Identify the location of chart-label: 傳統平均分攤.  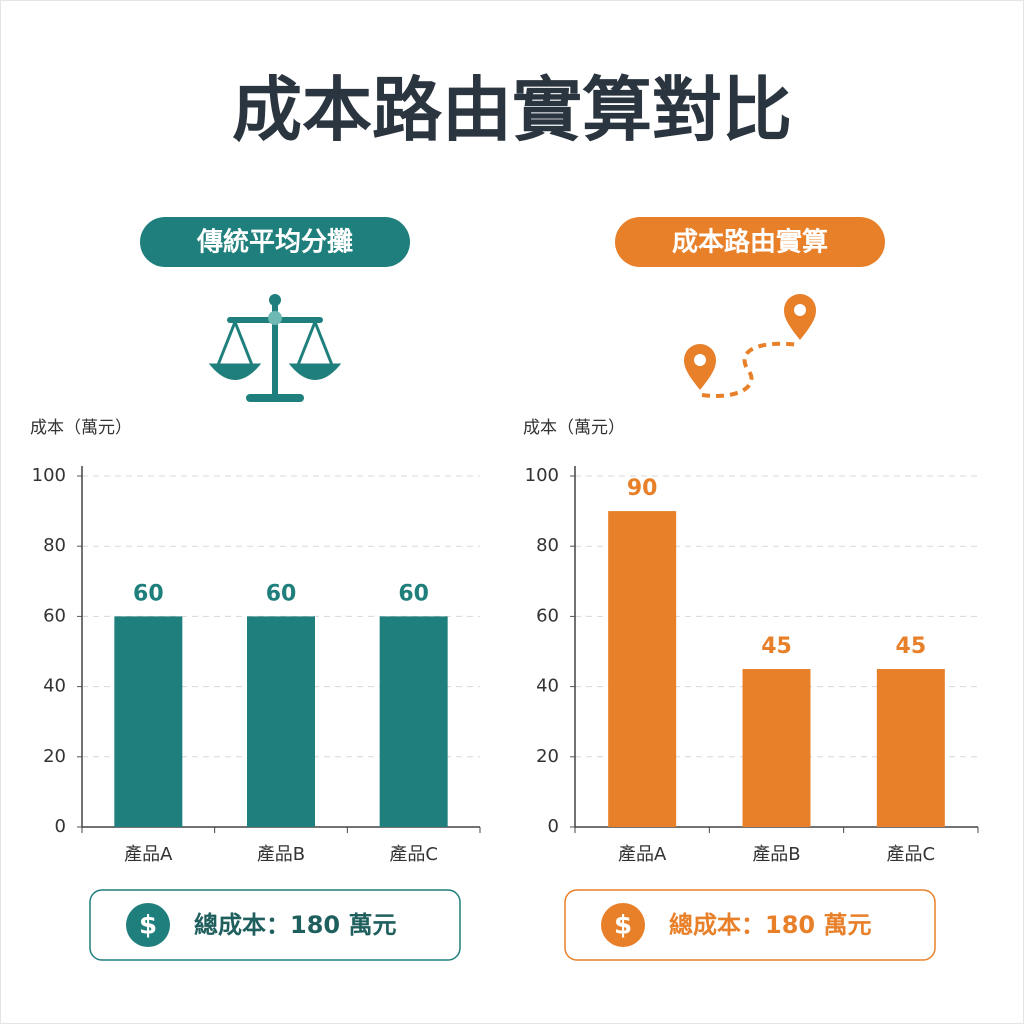
(274, 242).